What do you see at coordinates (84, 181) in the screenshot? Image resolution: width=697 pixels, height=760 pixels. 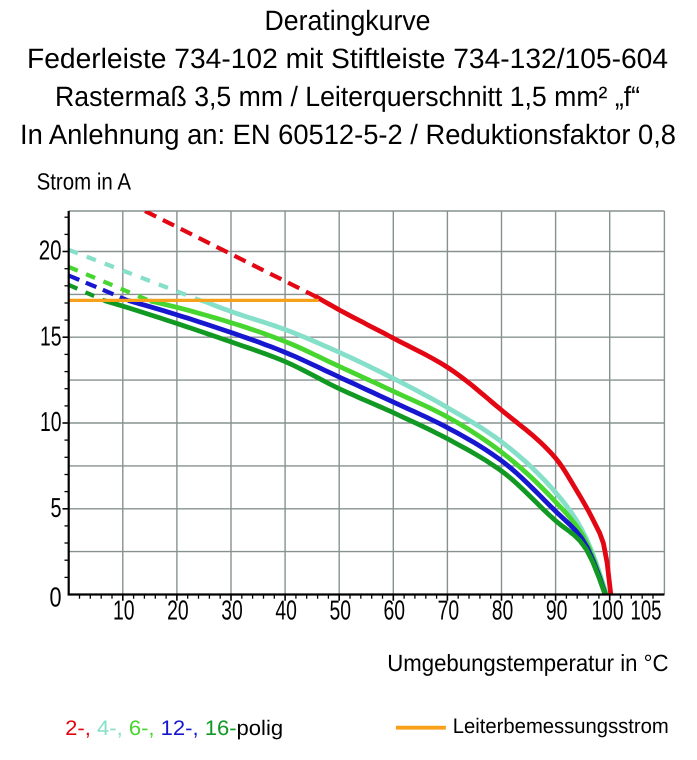 I see `svg-text: Strom in A` at bounding box center [84, 181].